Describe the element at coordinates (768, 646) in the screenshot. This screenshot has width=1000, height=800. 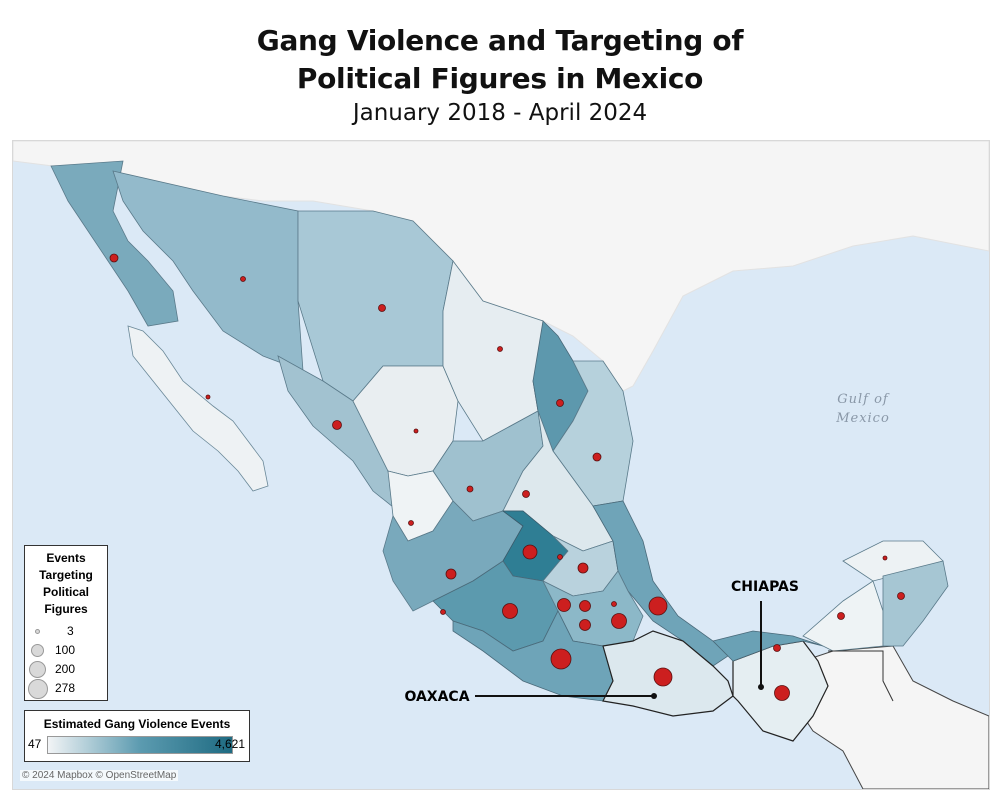
I see `tabasco` at that location.